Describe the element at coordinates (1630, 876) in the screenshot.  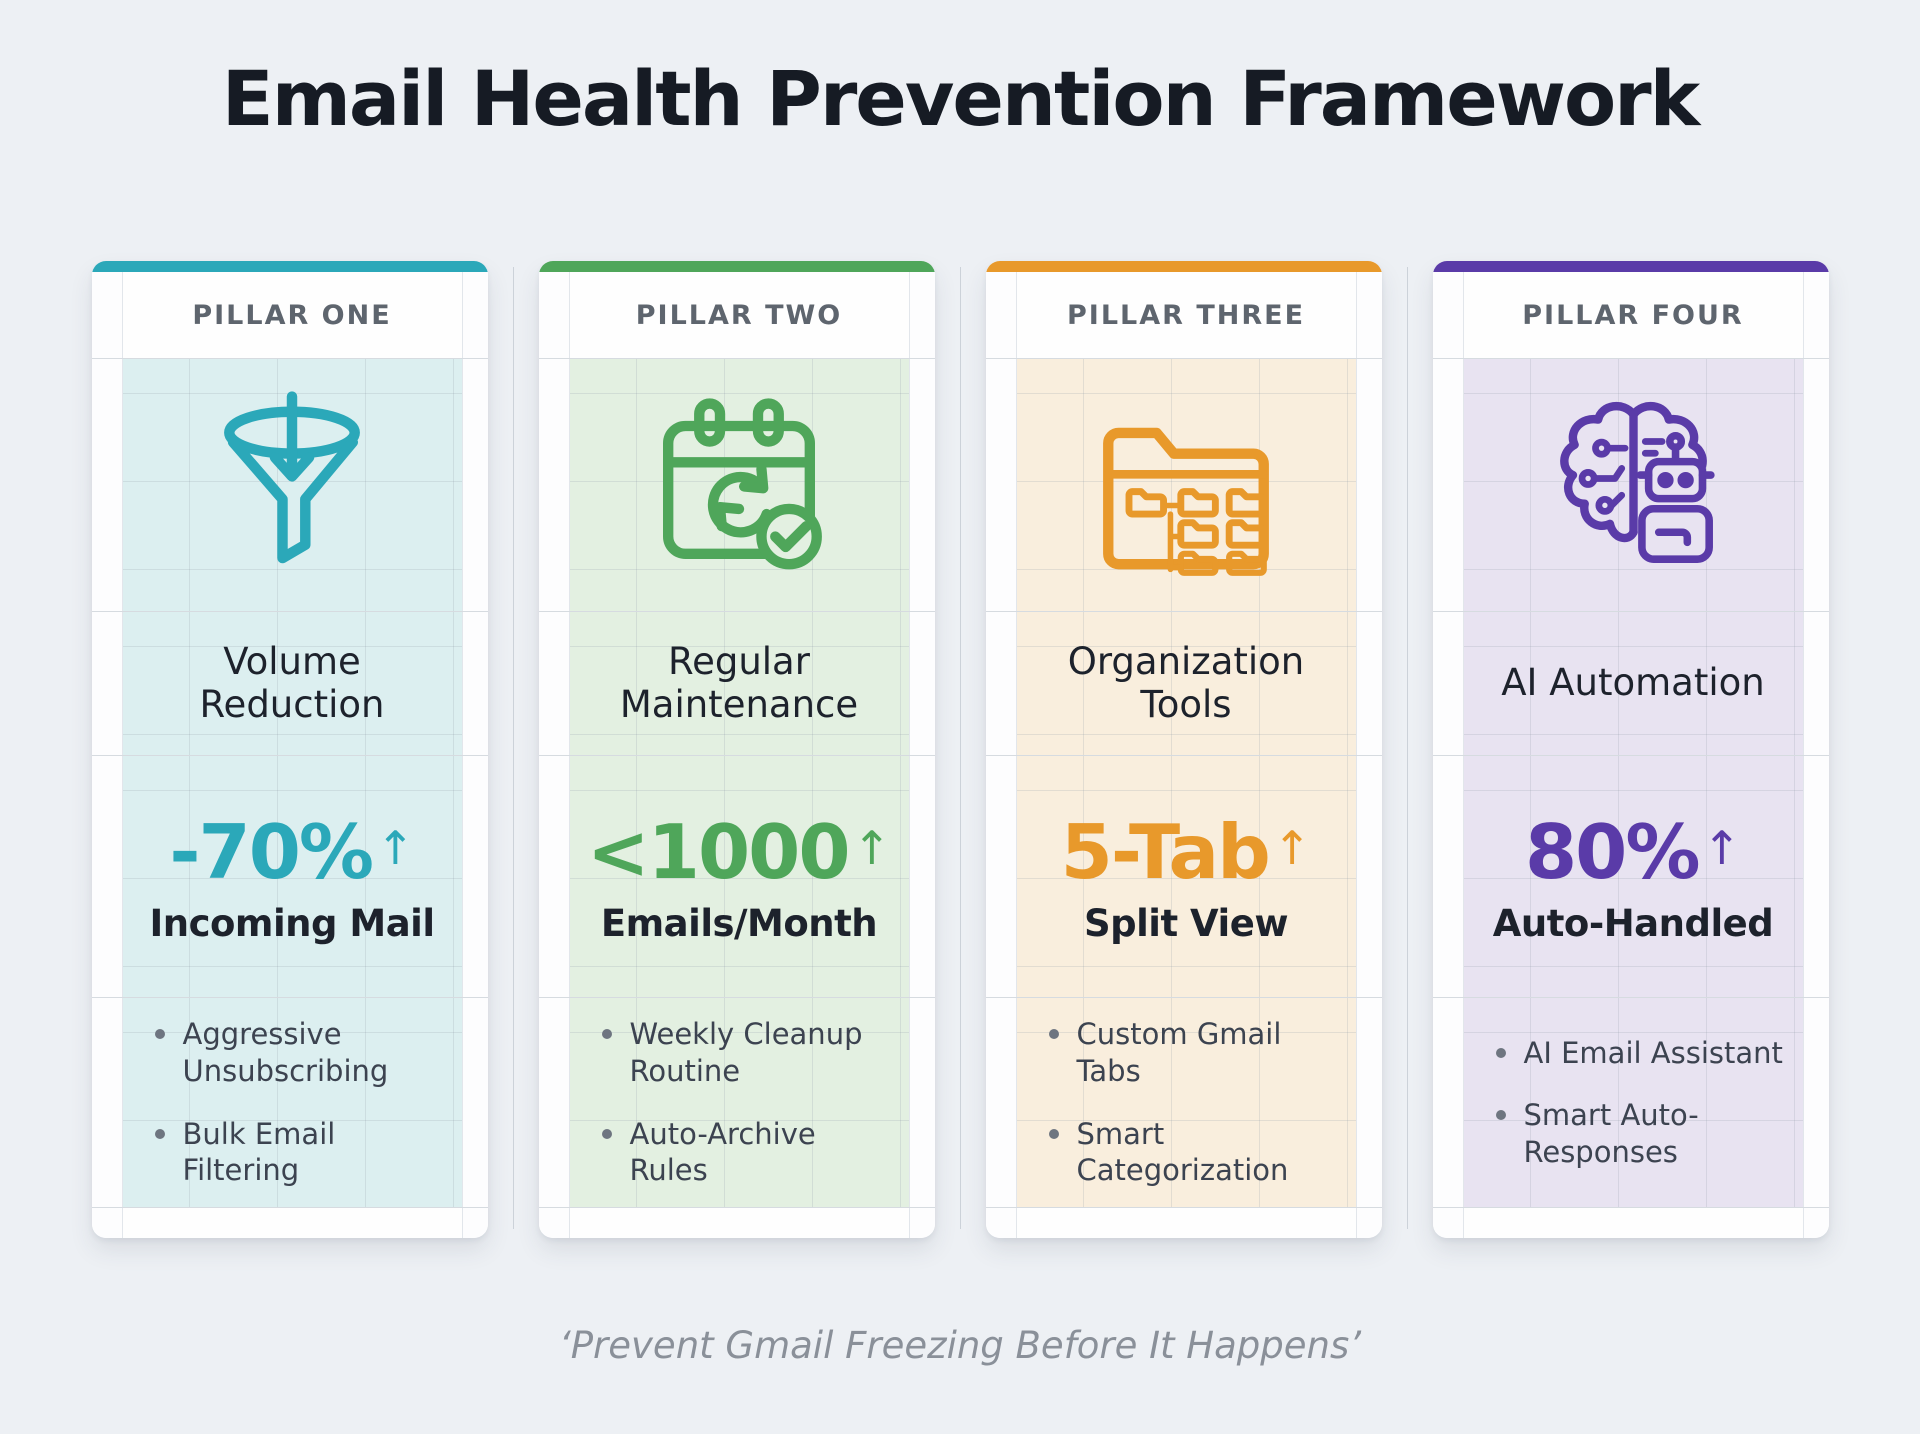
I see `card-stat-section: 80%↑ Auto-Handled` at that location.